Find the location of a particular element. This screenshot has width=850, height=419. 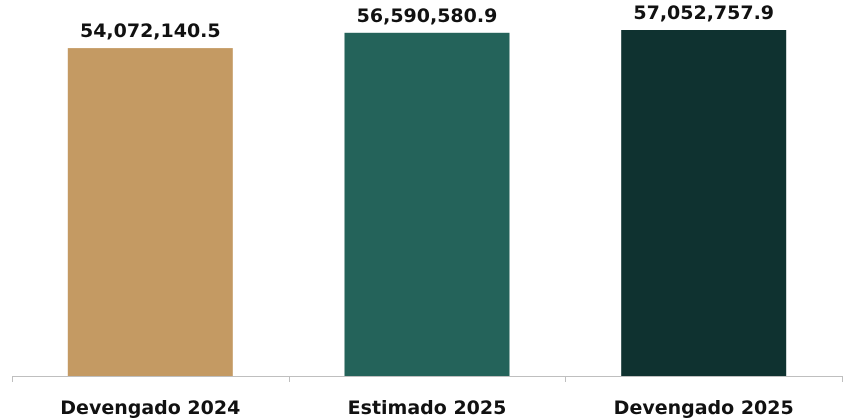

x-axis-ticks is located at coordinates (427, 379).